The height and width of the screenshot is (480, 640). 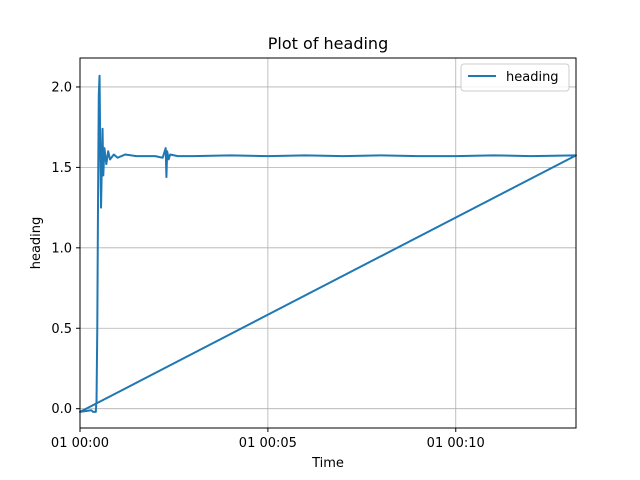 I want to click on x-axis-label: Time, so click(x=327, y=463).